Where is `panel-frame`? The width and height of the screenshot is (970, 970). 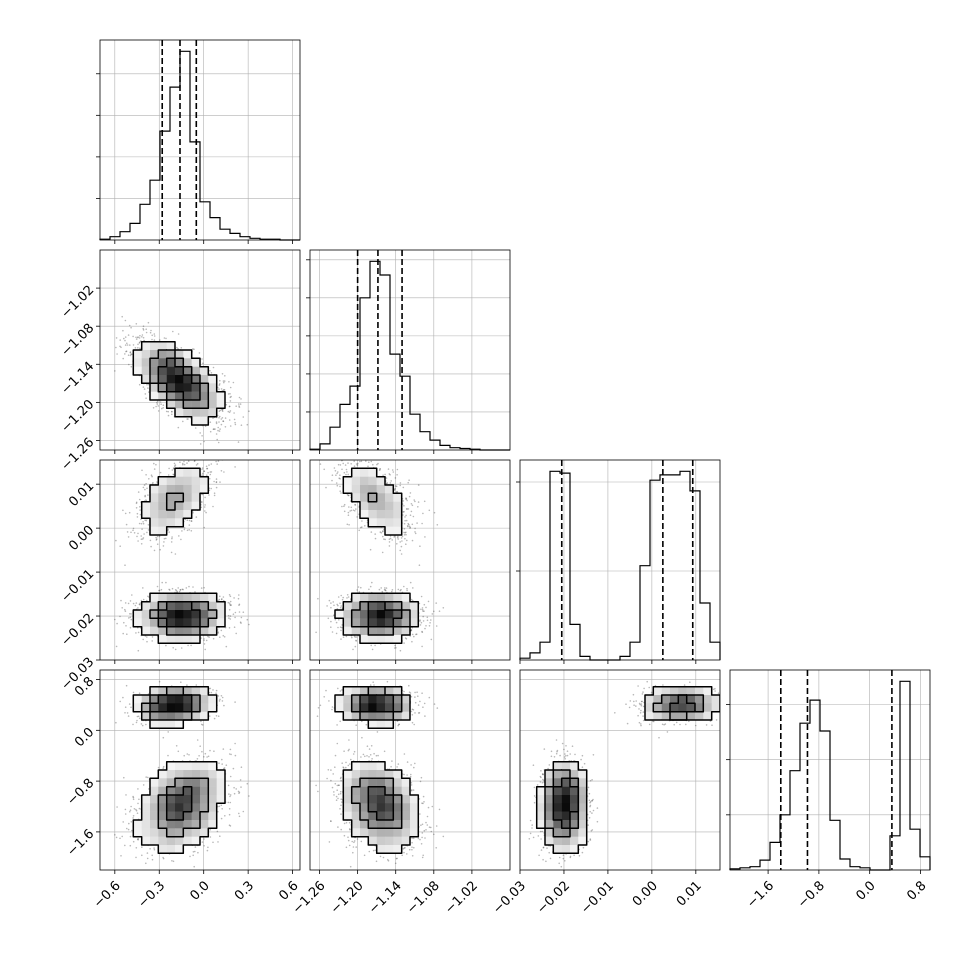
panel-frame is located at coordinates (620, 560).